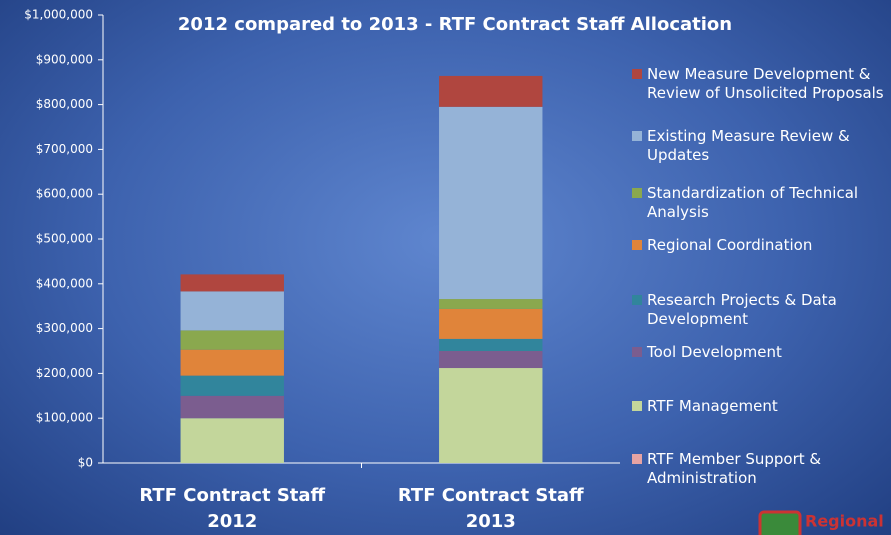  I want to click on legend-label: Regional Coordination, so click(730, 245).